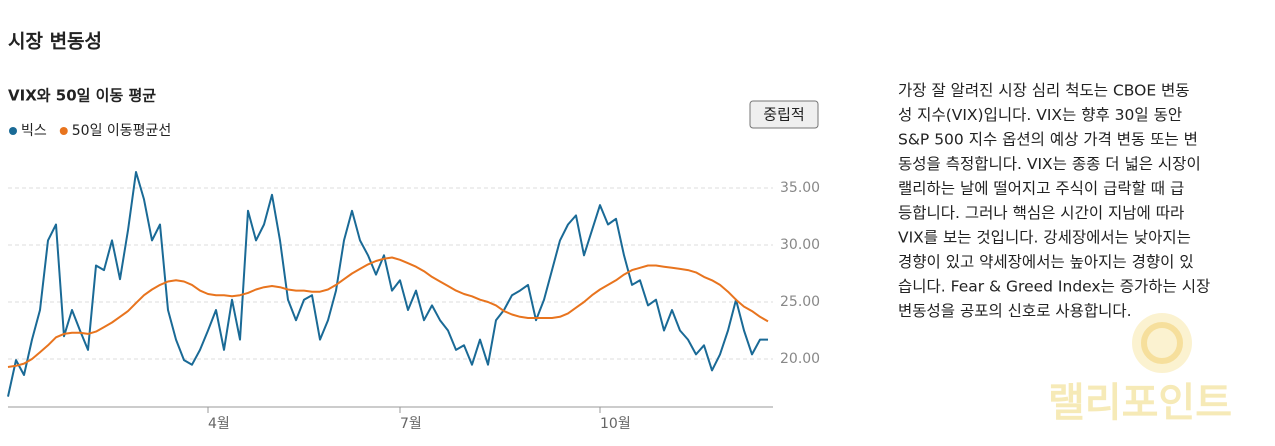 The height and width of the screenshot is (446, 1275). Describe the element at coordinates (800, 245) in the screenshot. I see `y-tick-label: 30.00` at that location.